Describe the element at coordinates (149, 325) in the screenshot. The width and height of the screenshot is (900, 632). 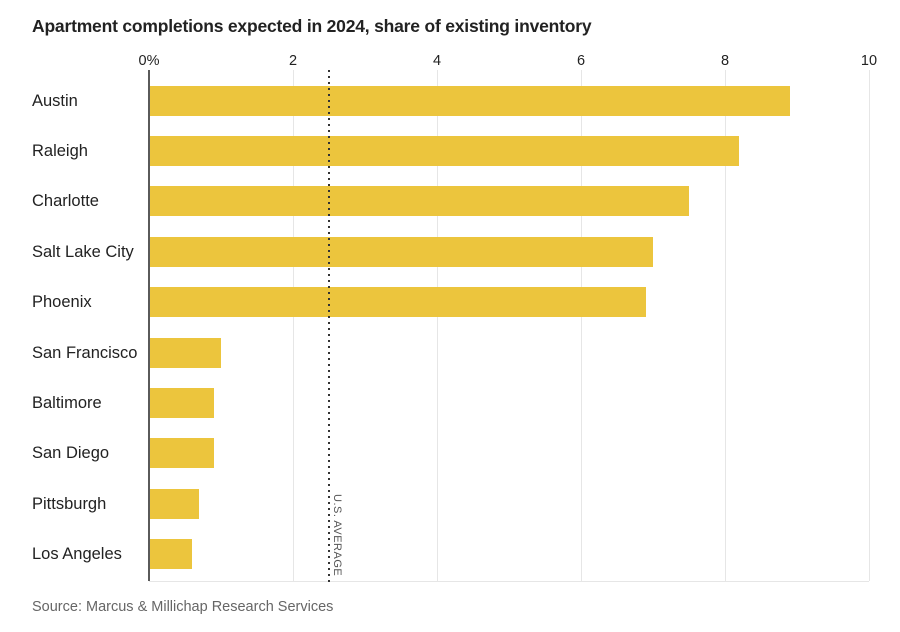
I see `zero-axis-line` at that location.